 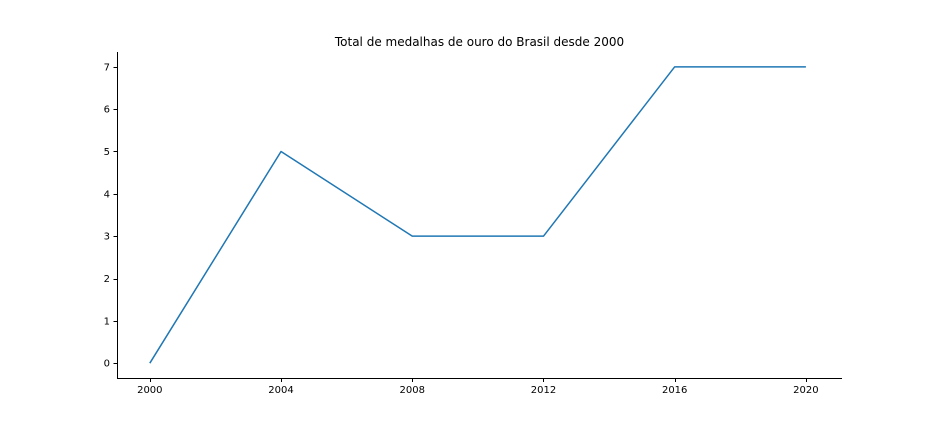 What do you see at coordinates (107, 110) in the screenshot?
I see `y-tick-label: 6` at bounding box center [107, 110].